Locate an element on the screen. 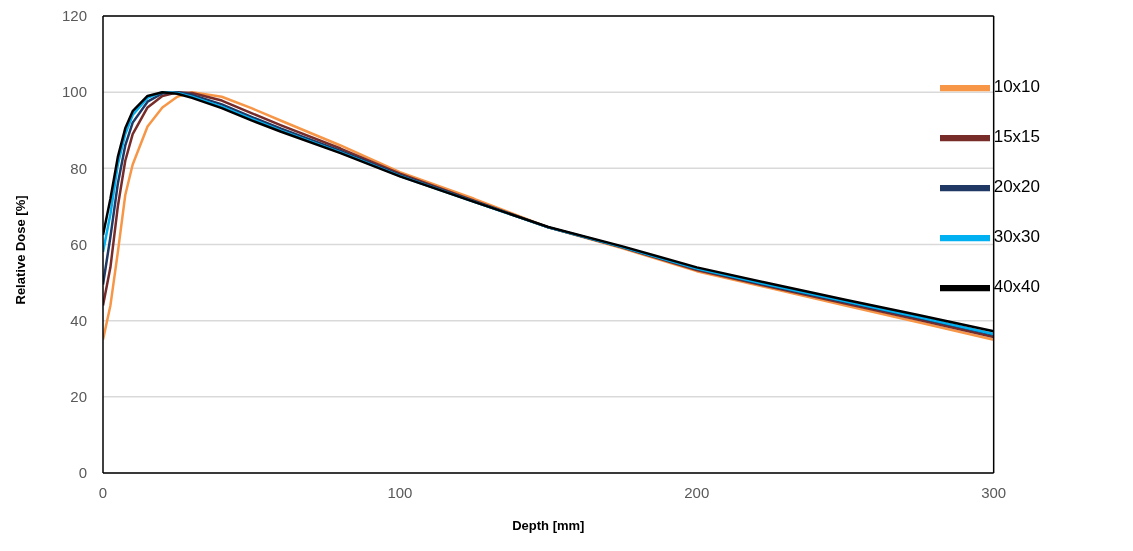 The height and width of the screenshot is (551, 1133). legend-label: 30x30 is located at coordinates (1016, 237).